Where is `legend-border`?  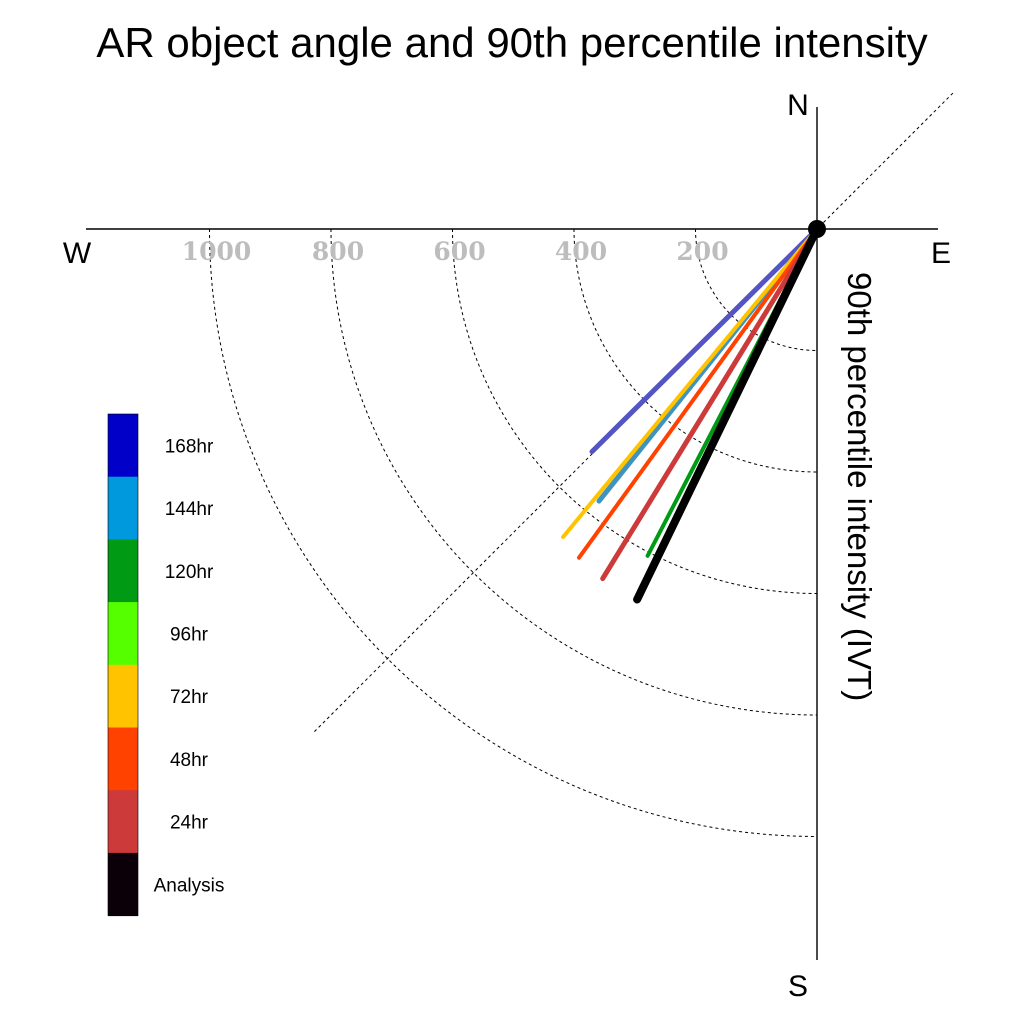 legend-border is located at coordinates (123, 664).